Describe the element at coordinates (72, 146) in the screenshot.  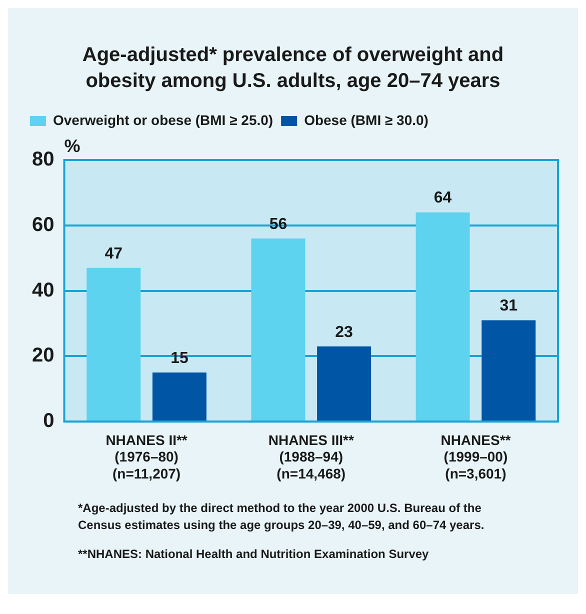
I see `y-axis-title: %` at that location.